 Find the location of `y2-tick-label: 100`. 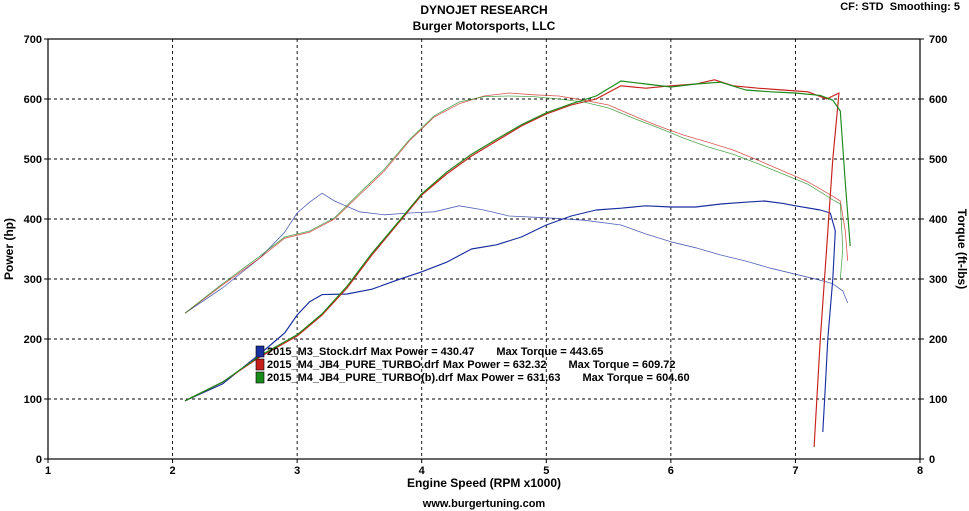

y2-tick-label: 100 is located at coordinates (938, 400).